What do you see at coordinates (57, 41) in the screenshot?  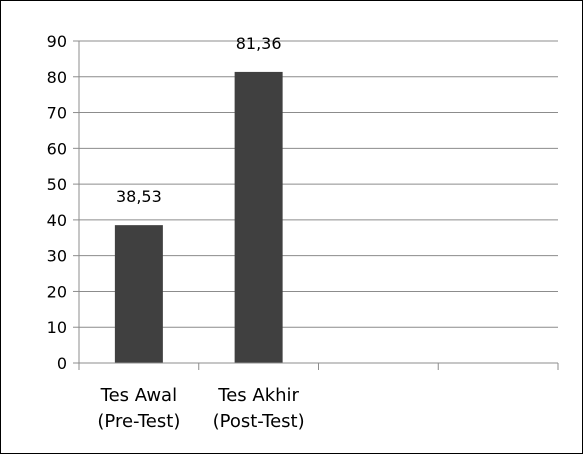 I see `y-tick-label: 90` at bounding box center [57, 41].